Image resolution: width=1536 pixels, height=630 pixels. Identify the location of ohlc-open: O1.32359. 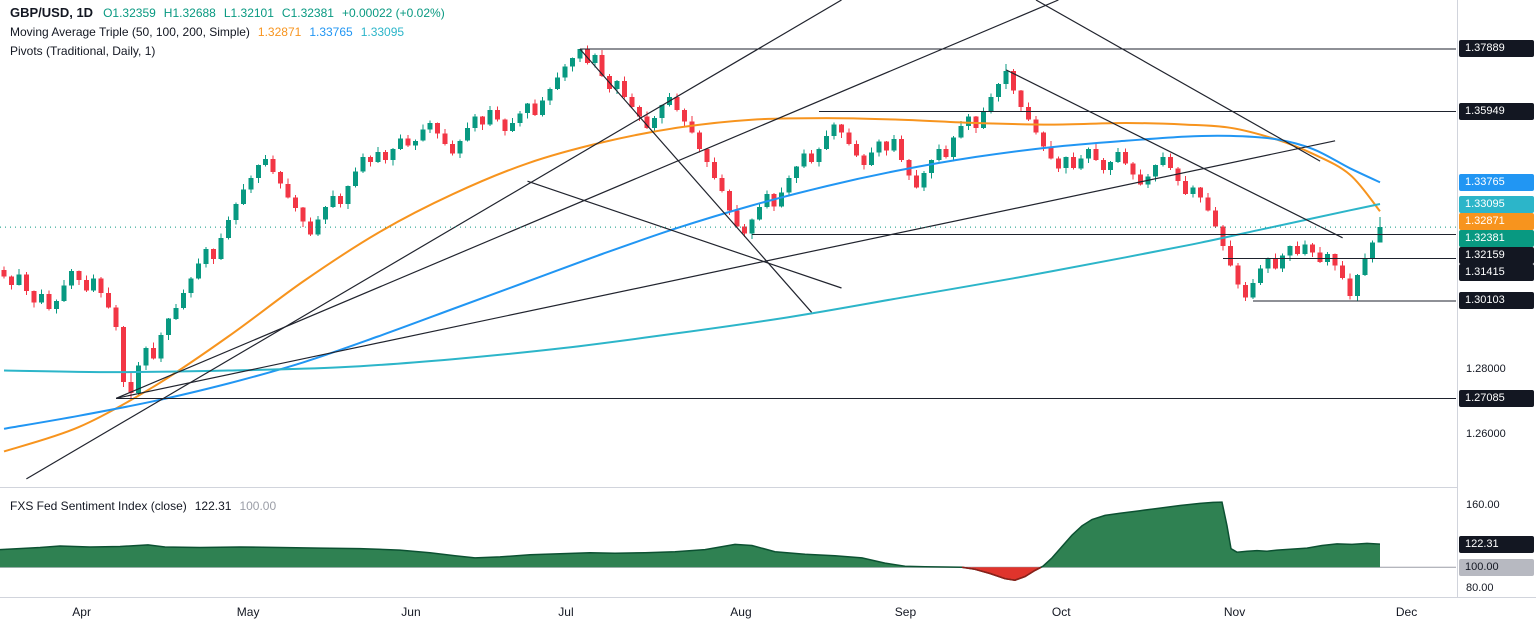
(129, 13).